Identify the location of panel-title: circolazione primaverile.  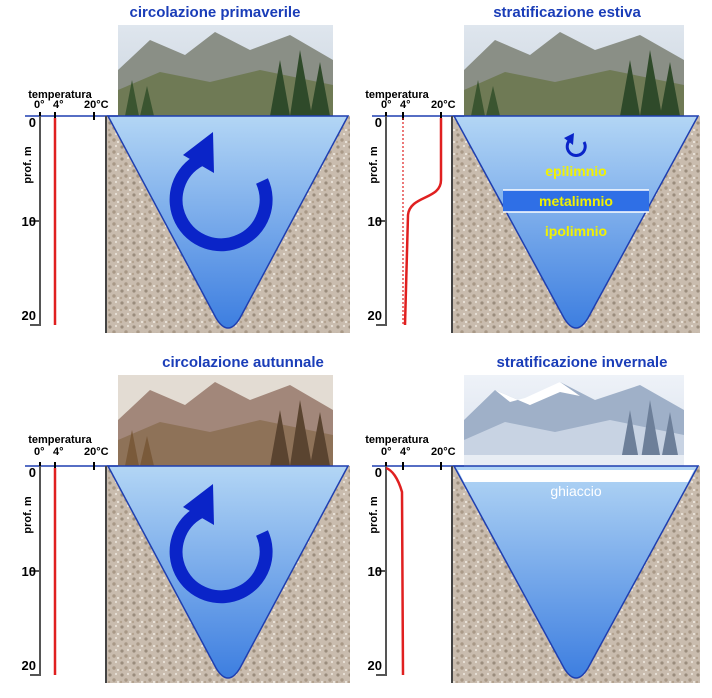
(215, 12).